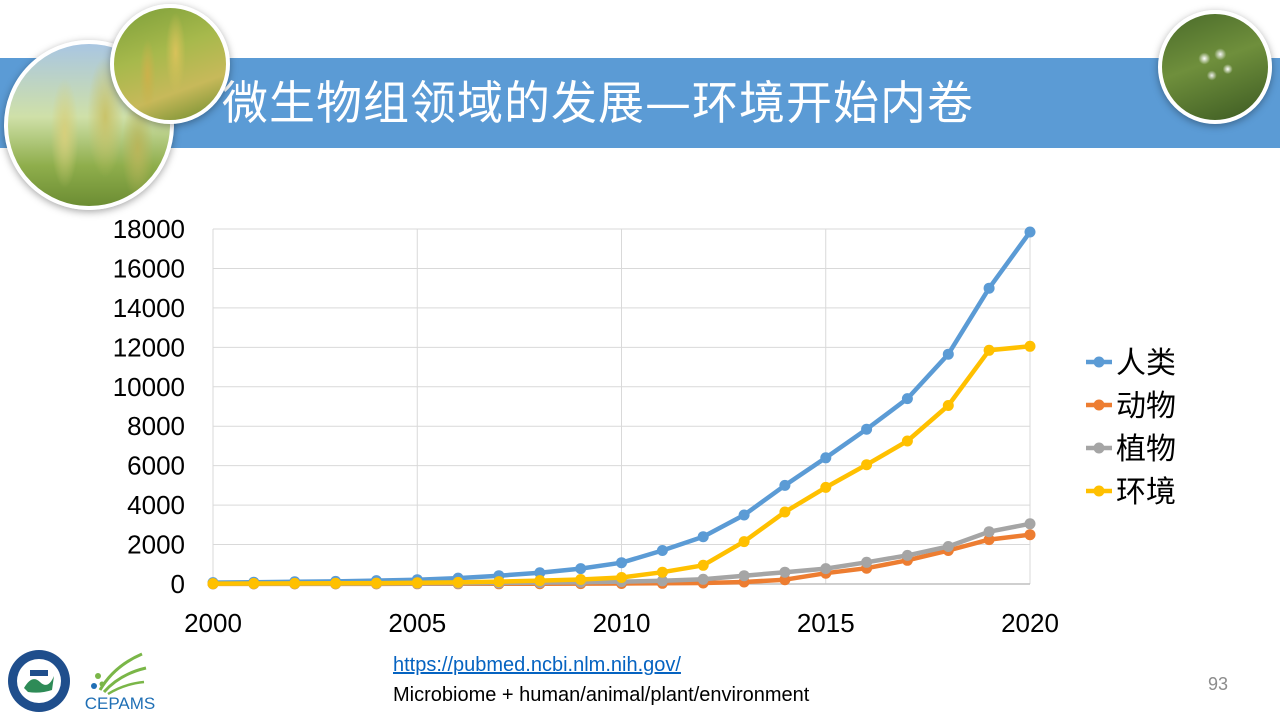 This screenshot has height=720, width=1280. I want to click on cepams-logo, so click(119, 674).